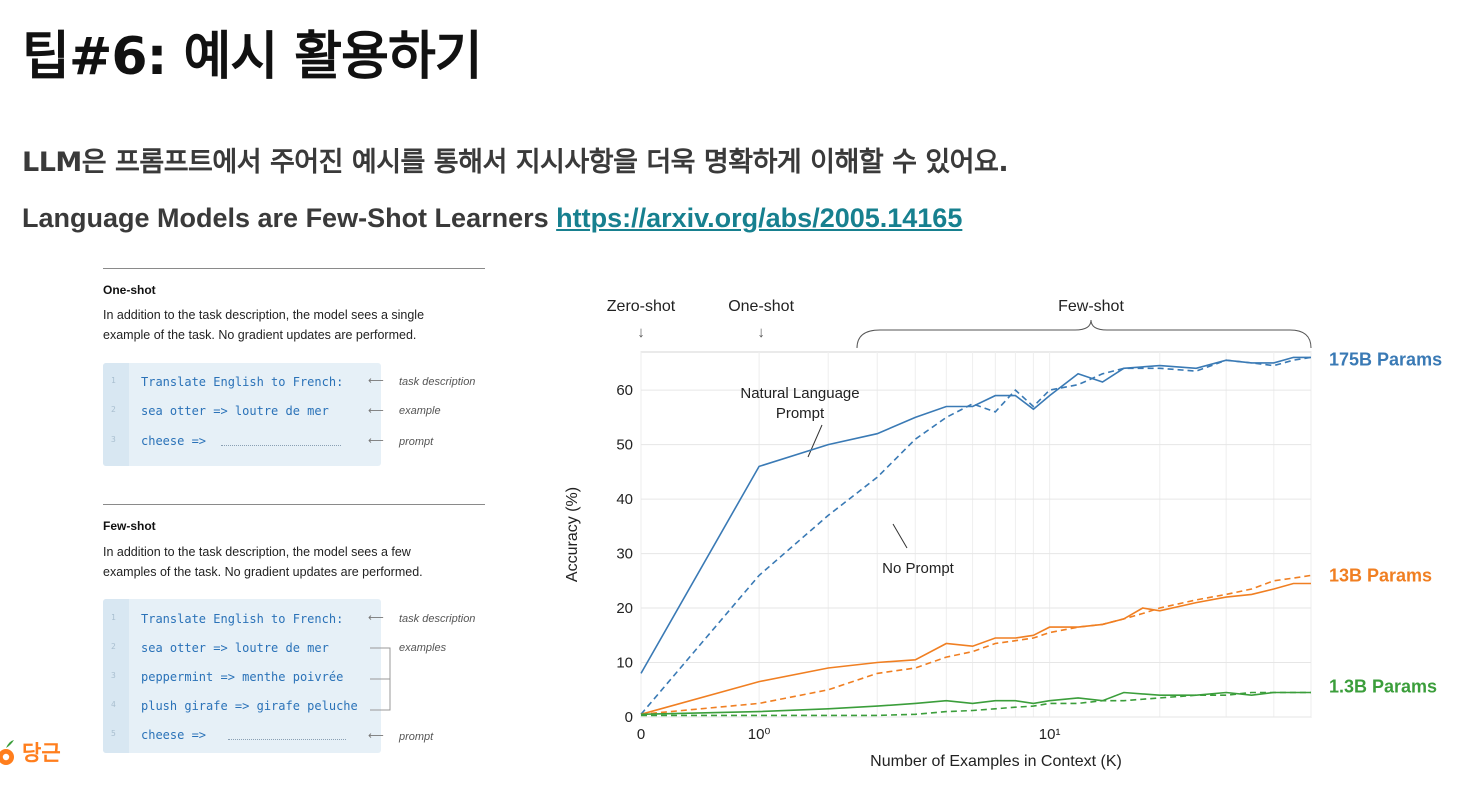 The height and width of the screenshot is (787, 1468). Describe the element at coordinates (761, 306) in the screenshot. I see `one-shot-label: One-shot` at that location.